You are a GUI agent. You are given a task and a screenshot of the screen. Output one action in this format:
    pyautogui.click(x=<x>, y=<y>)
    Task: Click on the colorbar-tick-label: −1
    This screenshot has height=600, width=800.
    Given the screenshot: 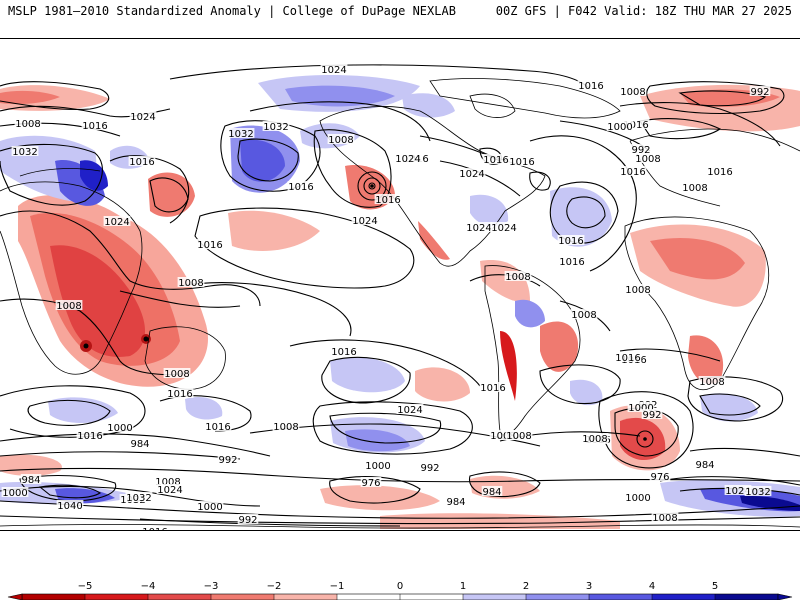 What is the action you would take?
    pyautogui.click(x=337, y=586)
    